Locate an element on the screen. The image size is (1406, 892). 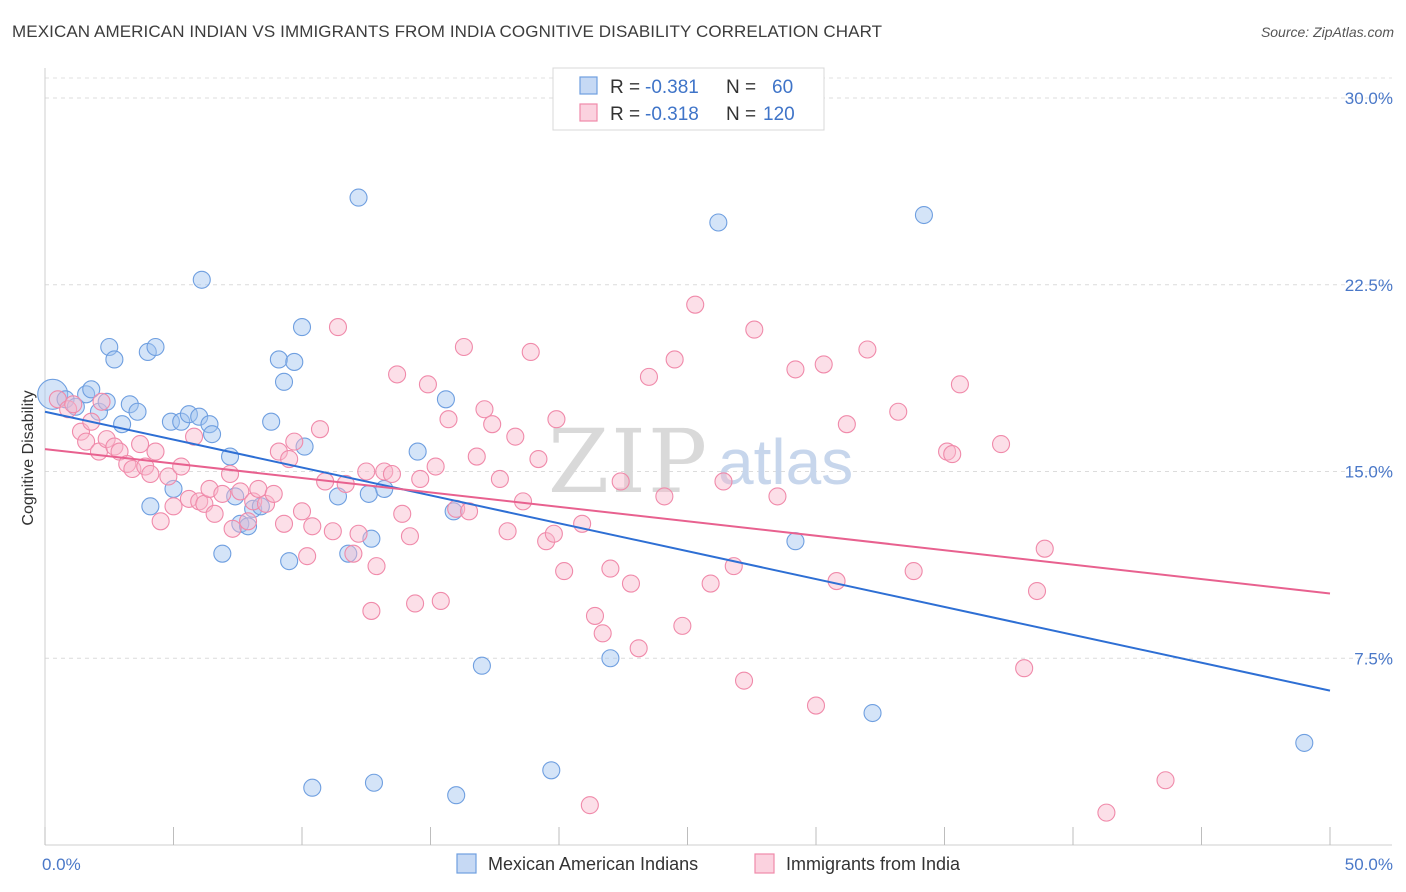
legend-n-label-2: N = is located at coordinates (741, 114).